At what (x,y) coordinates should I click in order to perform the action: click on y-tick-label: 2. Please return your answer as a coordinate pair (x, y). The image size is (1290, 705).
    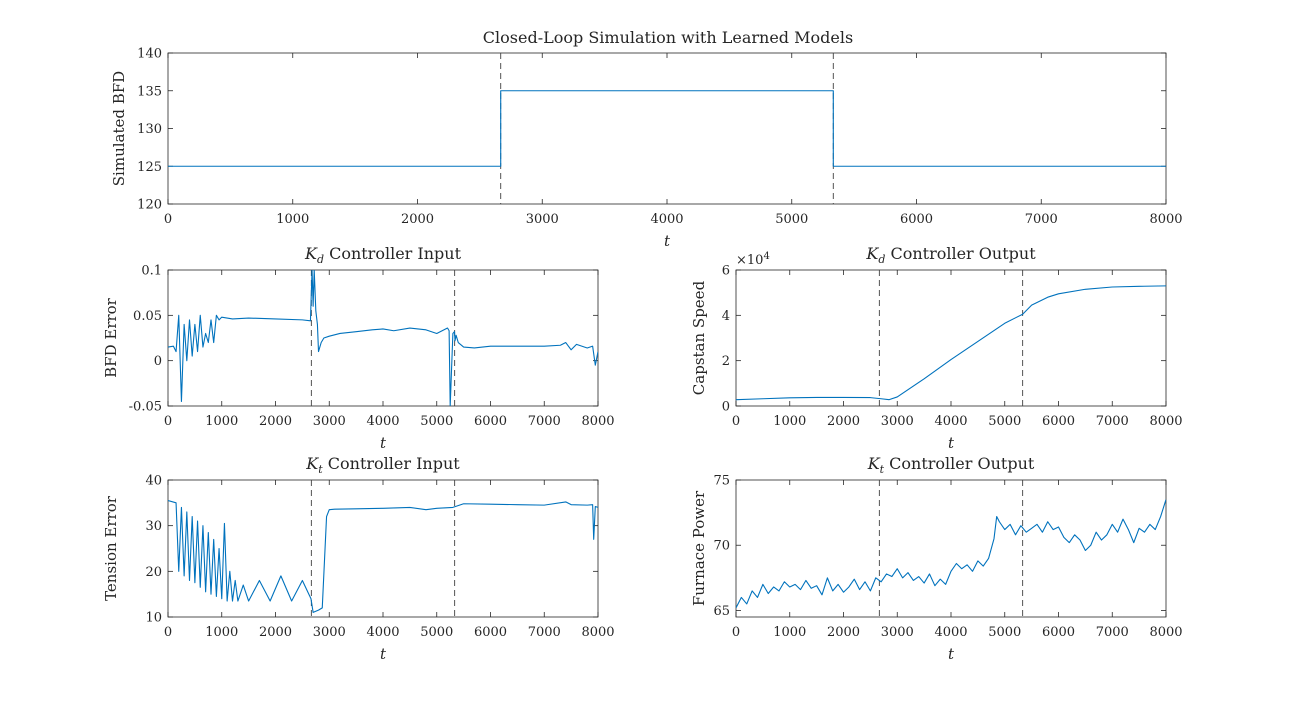
    Looking at the image, I should click on (726, 361).